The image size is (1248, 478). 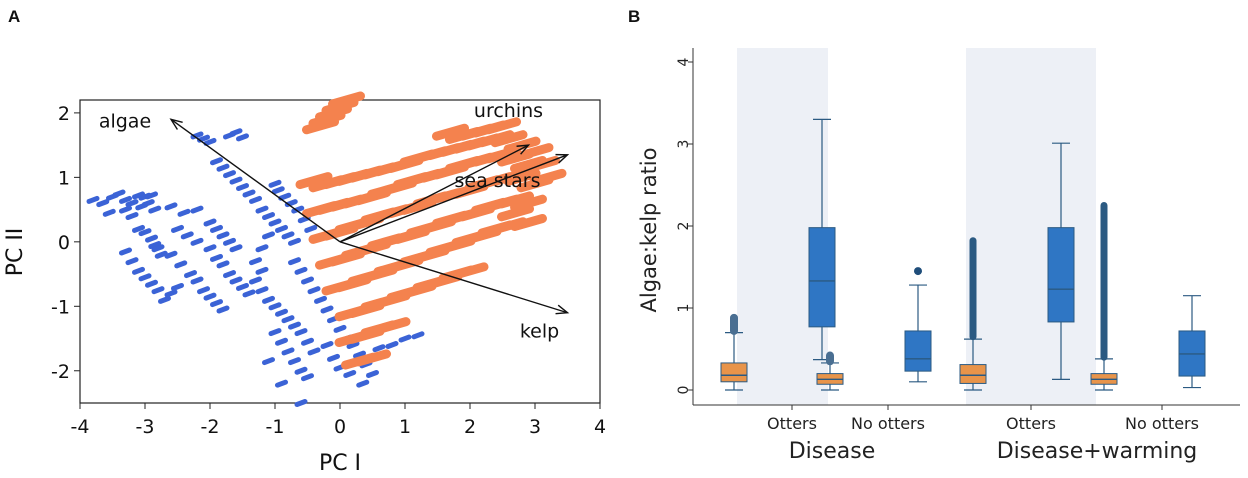 What do you see at coordinates (684, 225) in the screenshot?
I see `panel-b-ticks: 0 1 2 3 4` at bounding box center [684, 225].